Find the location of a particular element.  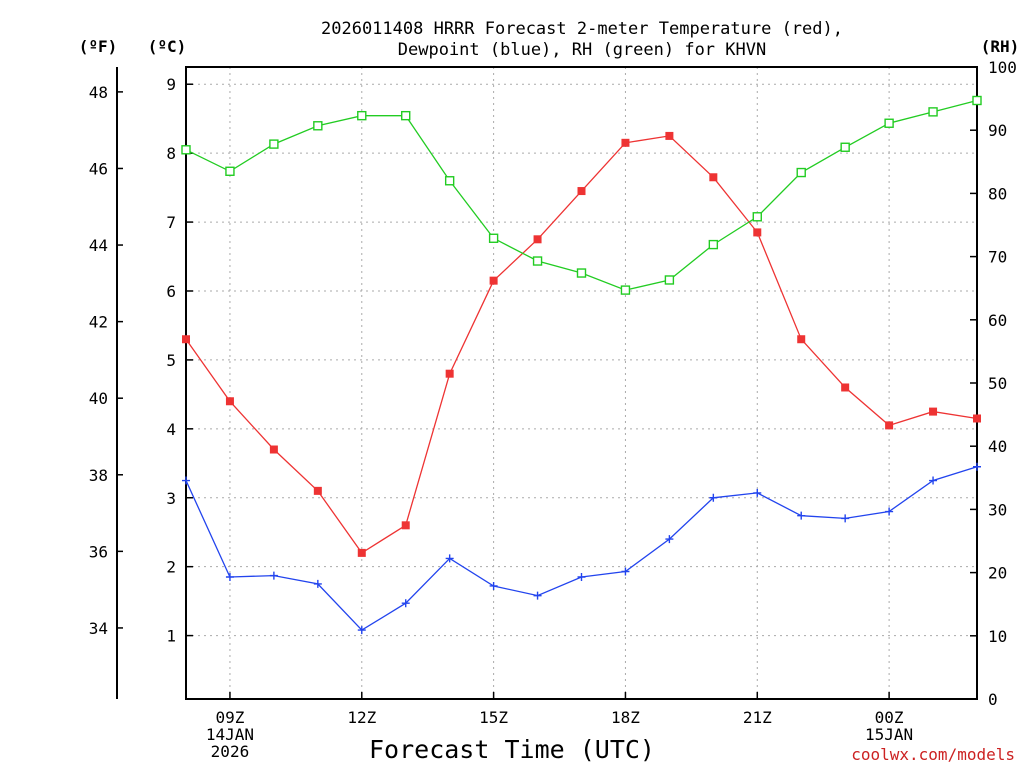

x-tick-label: 00Z is located at coordinates (889, 717).